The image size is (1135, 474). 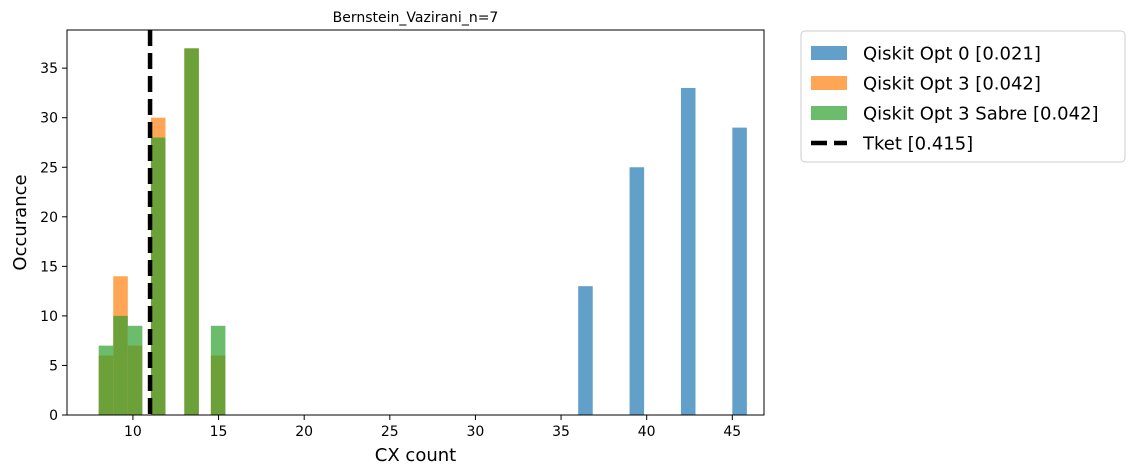 What do you see at coordinates (49, 168) in the screenshot?
I see `y-tick-label: 25` at bounding box center [49, 168].